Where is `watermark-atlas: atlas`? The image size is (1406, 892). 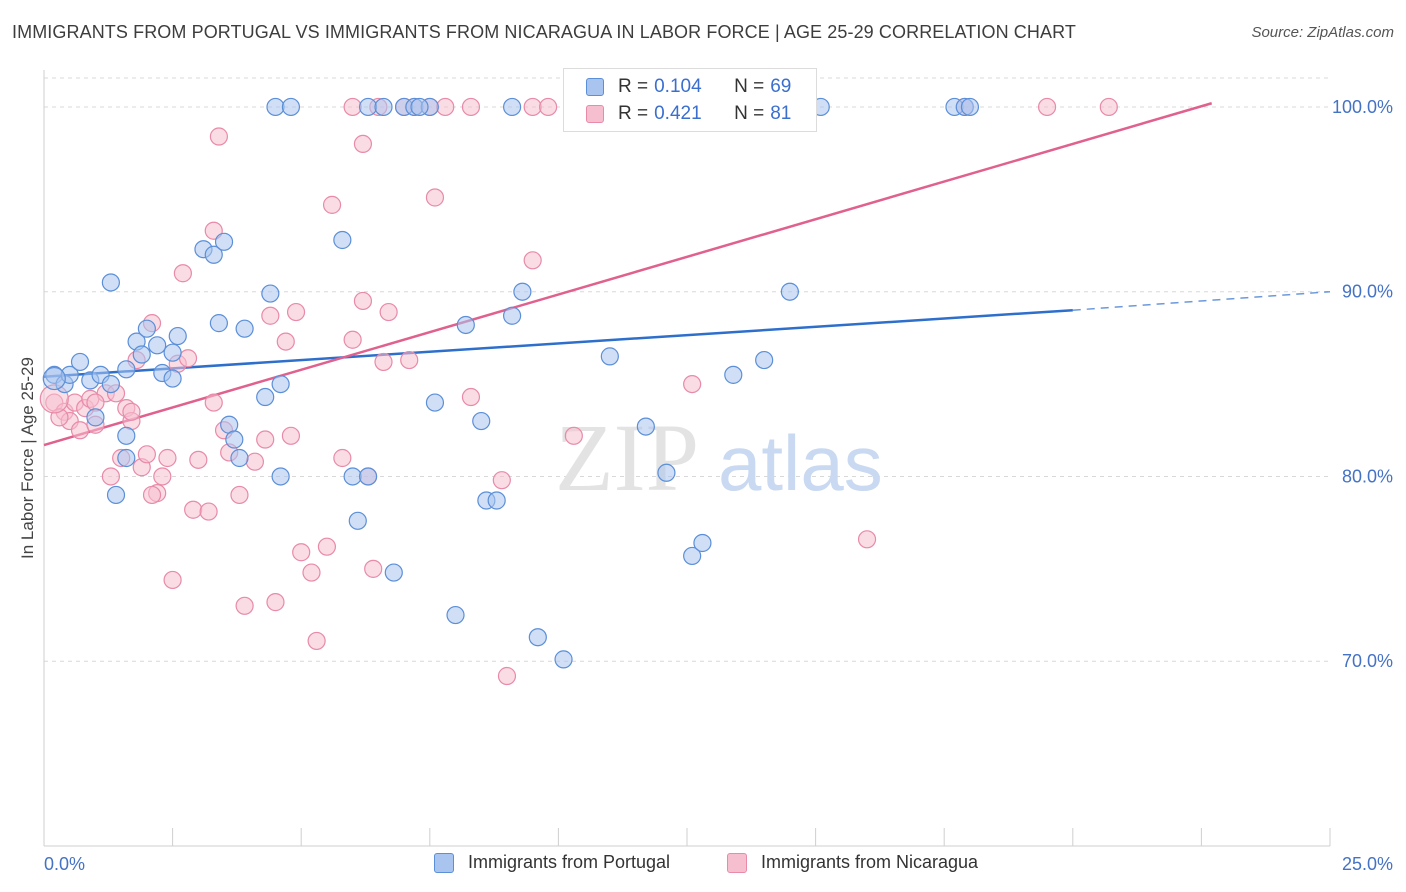
watermark-atlas: atlas is located at coordinates (800, 463).